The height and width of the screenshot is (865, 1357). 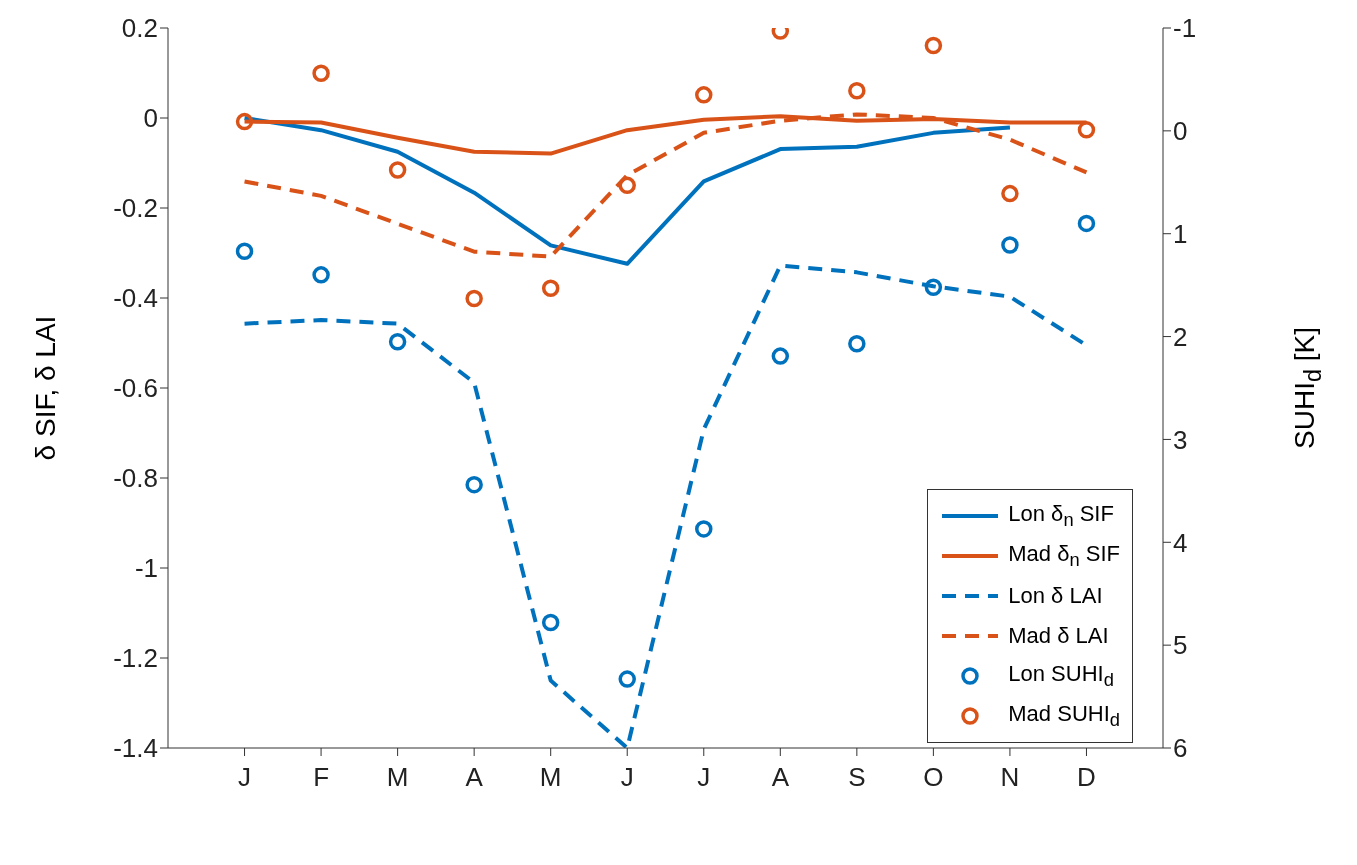 I want to click on legend-label: Mad δ LAI, so click(x=1058, y=636).